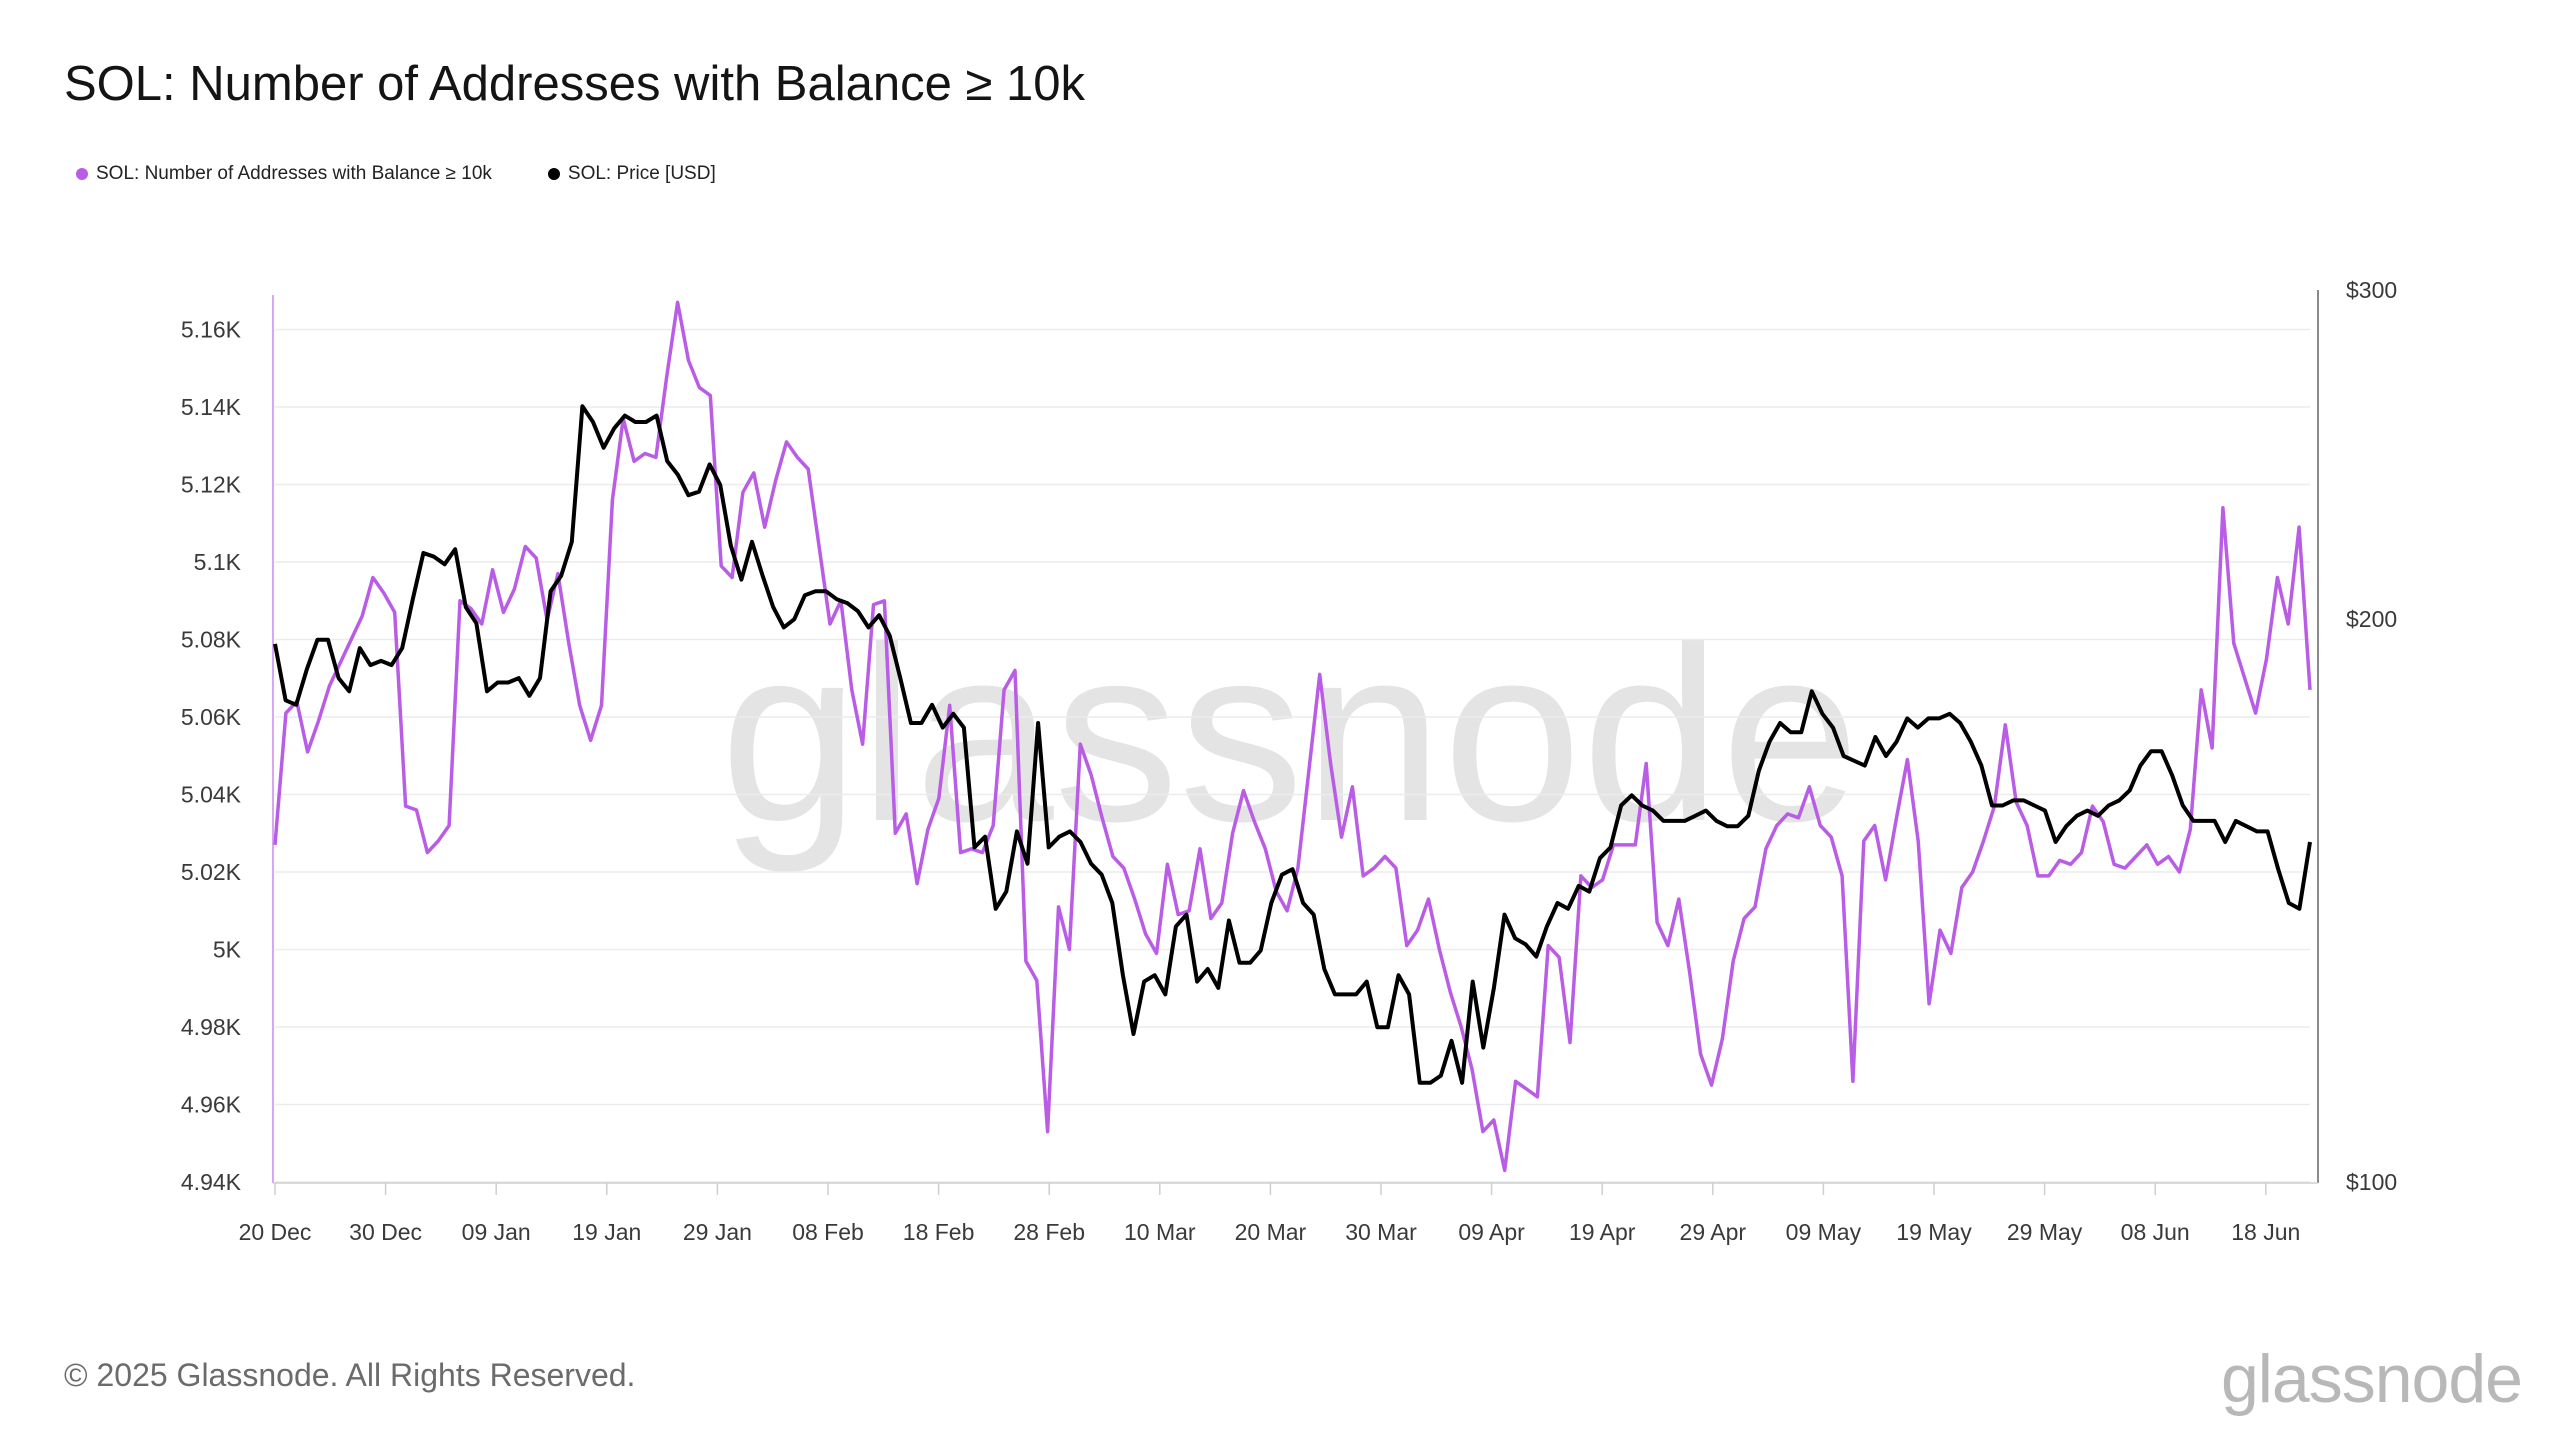 The width and height of the screenshot is (2560, 1440). Describe the element at coordinates (641, 173) in the screenshot. I see `legend-label-price: SOL: Price [USD]` at that location.